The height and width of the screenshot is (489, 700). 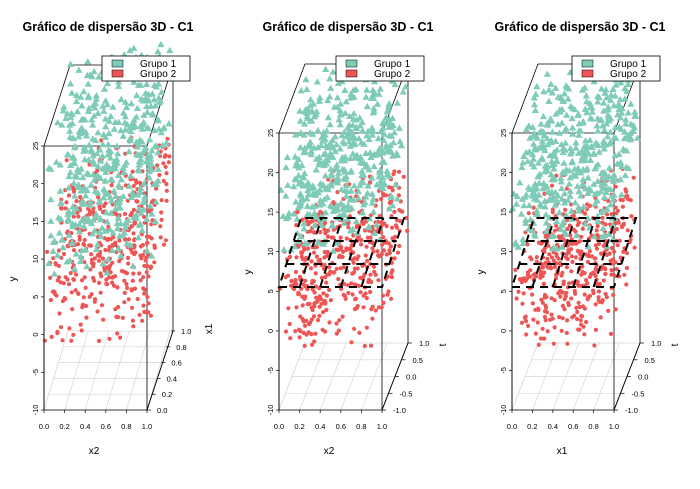 I want to click on panel-3-z-tick: -1.0, so click(x=631, y=410).